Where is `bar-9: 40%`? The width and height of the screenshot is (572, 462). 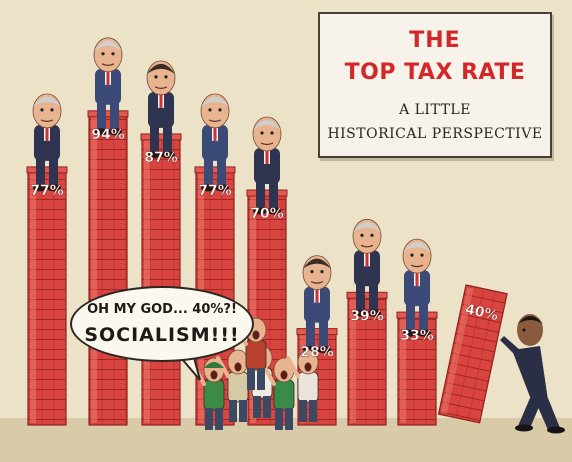
bar-9: 40% is located at coordinates (472, 354).